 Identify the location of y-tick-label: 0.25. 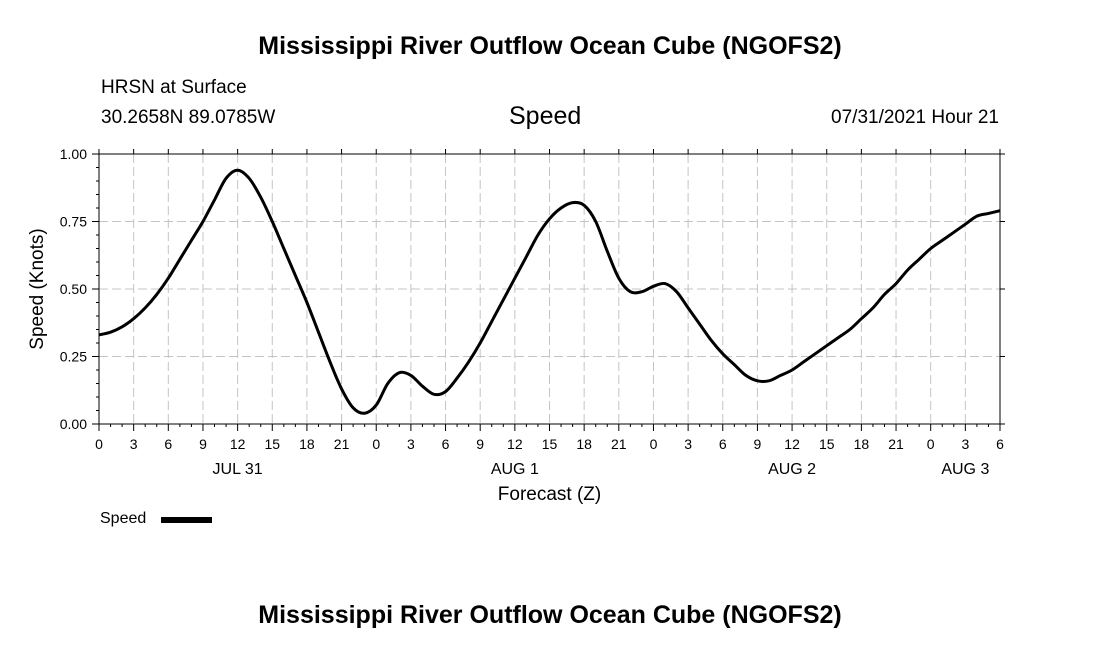
(73, 357).